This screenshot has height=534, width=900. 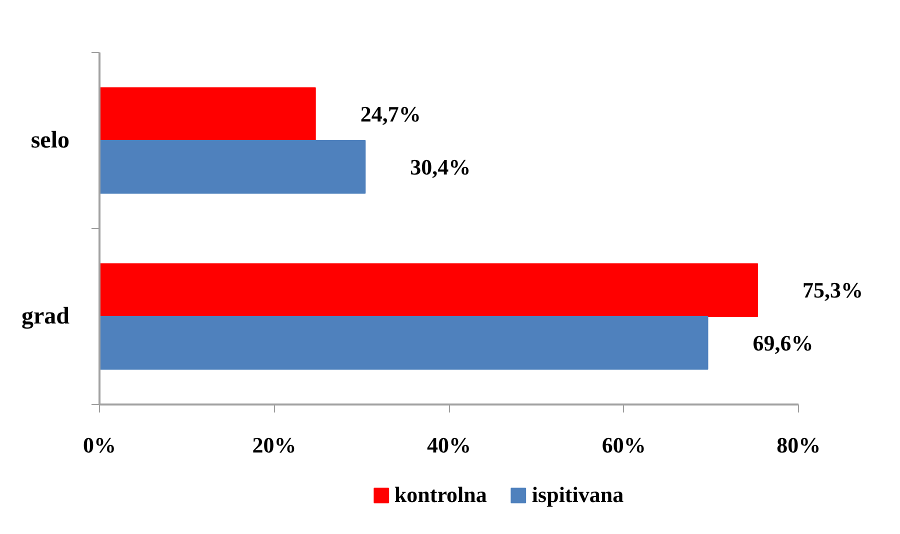 I want to click on x-tick-label: 20%, so click(x=274, y=445).